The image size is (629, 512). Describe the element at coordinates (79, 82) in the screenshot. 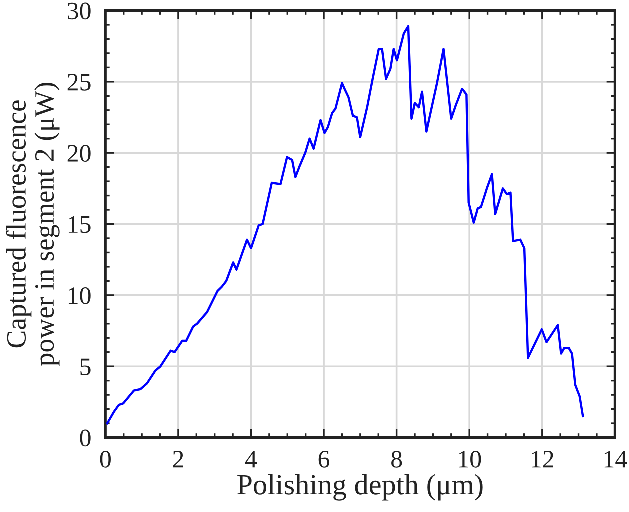

I see `y-tick-label: 25` at that location.